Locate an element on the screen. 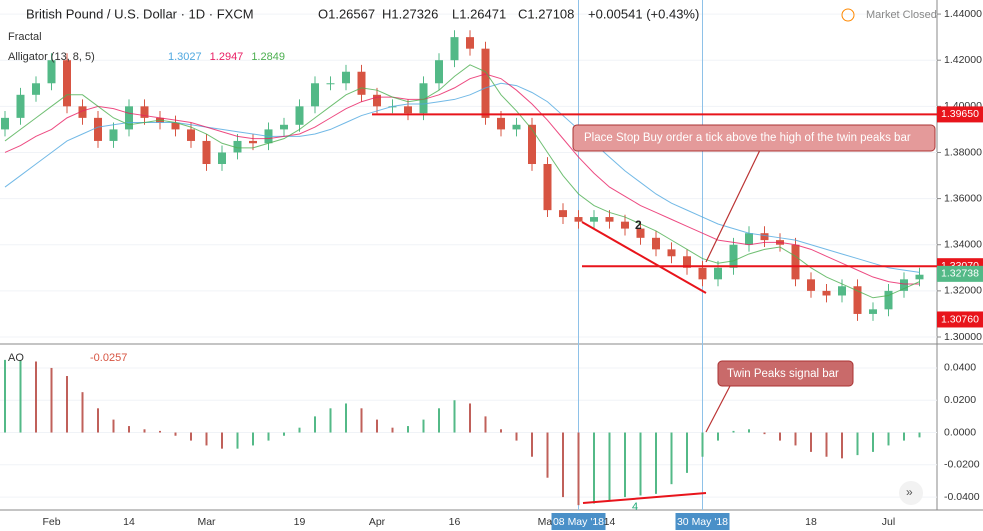  ao-tick-label: -0.0400 is located at coordinates (962, 497).